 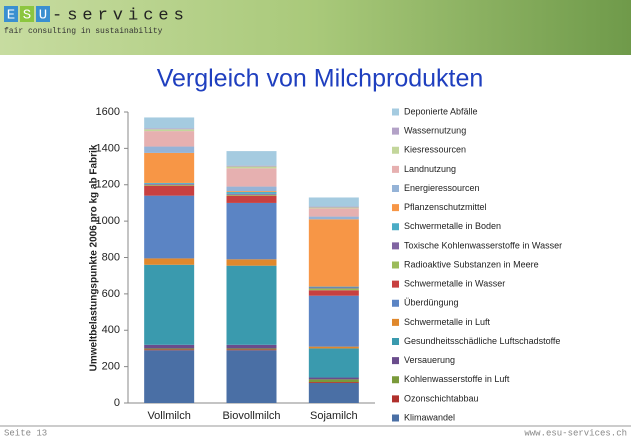 I want to click on logo-letter: S, so click(x=27, y=16).